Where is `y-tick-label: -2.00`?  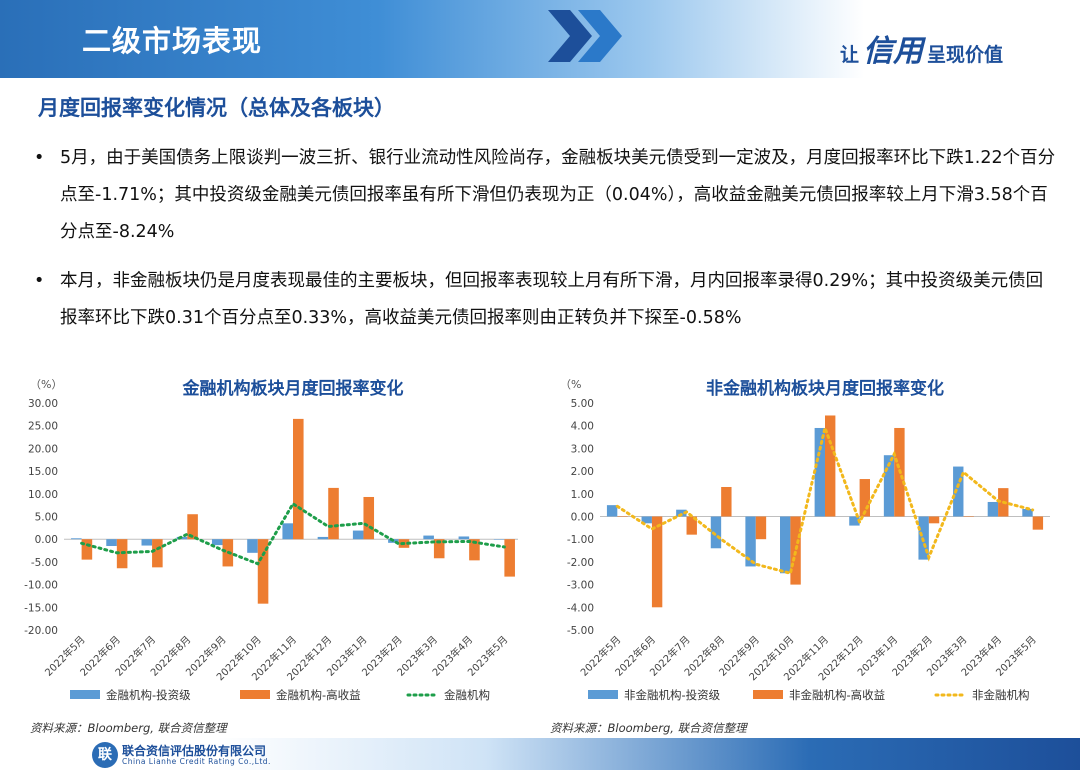 y-tick-label: -2.00 is located at coordinates (580, 563).